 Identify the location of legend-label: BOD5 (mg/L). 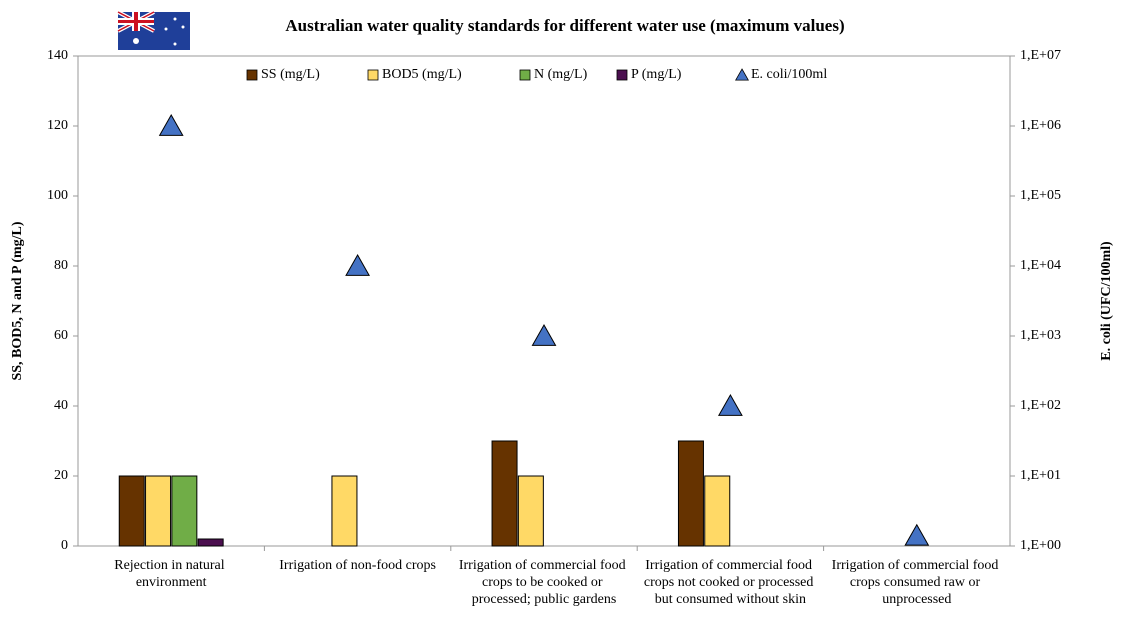
(422, 74).